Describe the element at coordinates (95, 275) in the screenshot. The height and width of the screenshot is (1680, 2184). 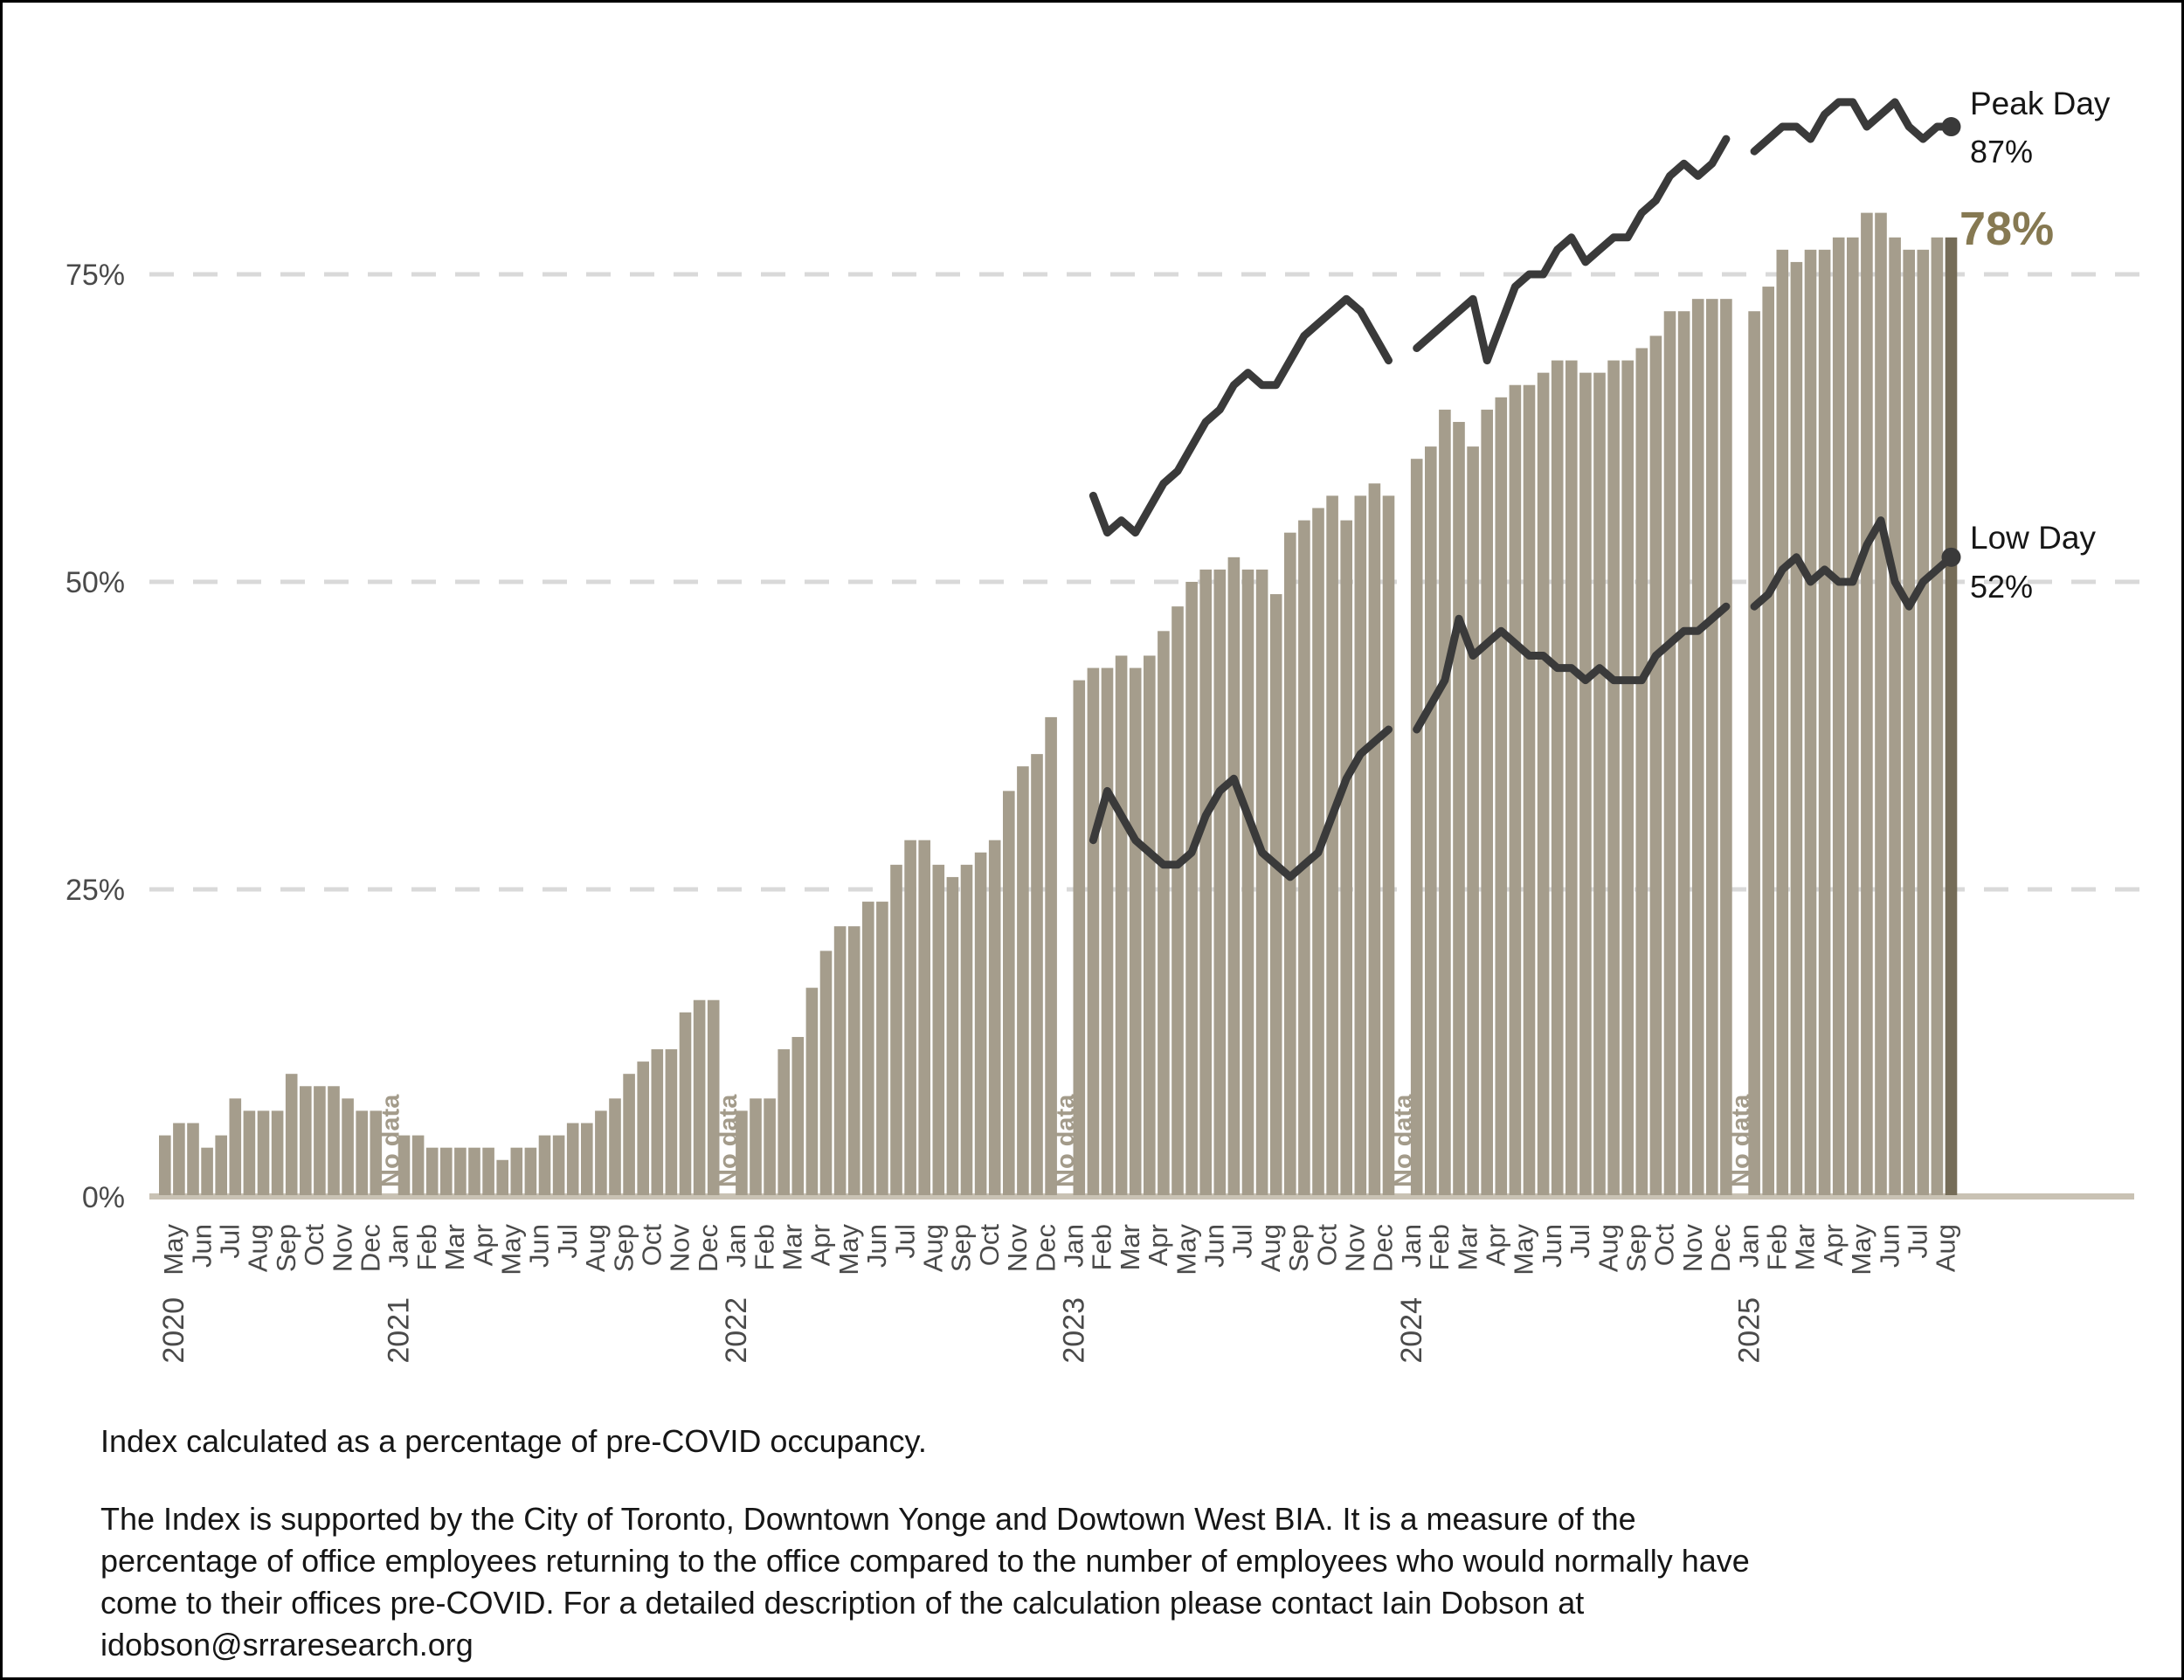
I see `y-tick-label: 75%` at that location.